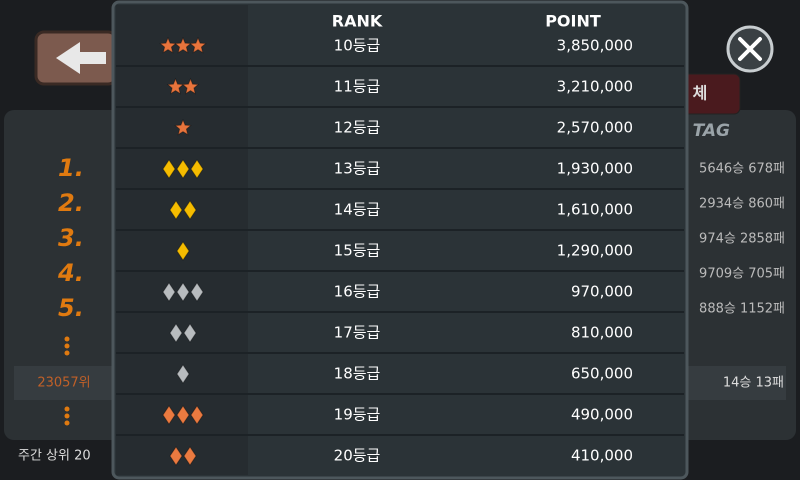  Describe the element at coordinates (357, 374) in the screenshot. I see `rank-label: 18등급` at that location.